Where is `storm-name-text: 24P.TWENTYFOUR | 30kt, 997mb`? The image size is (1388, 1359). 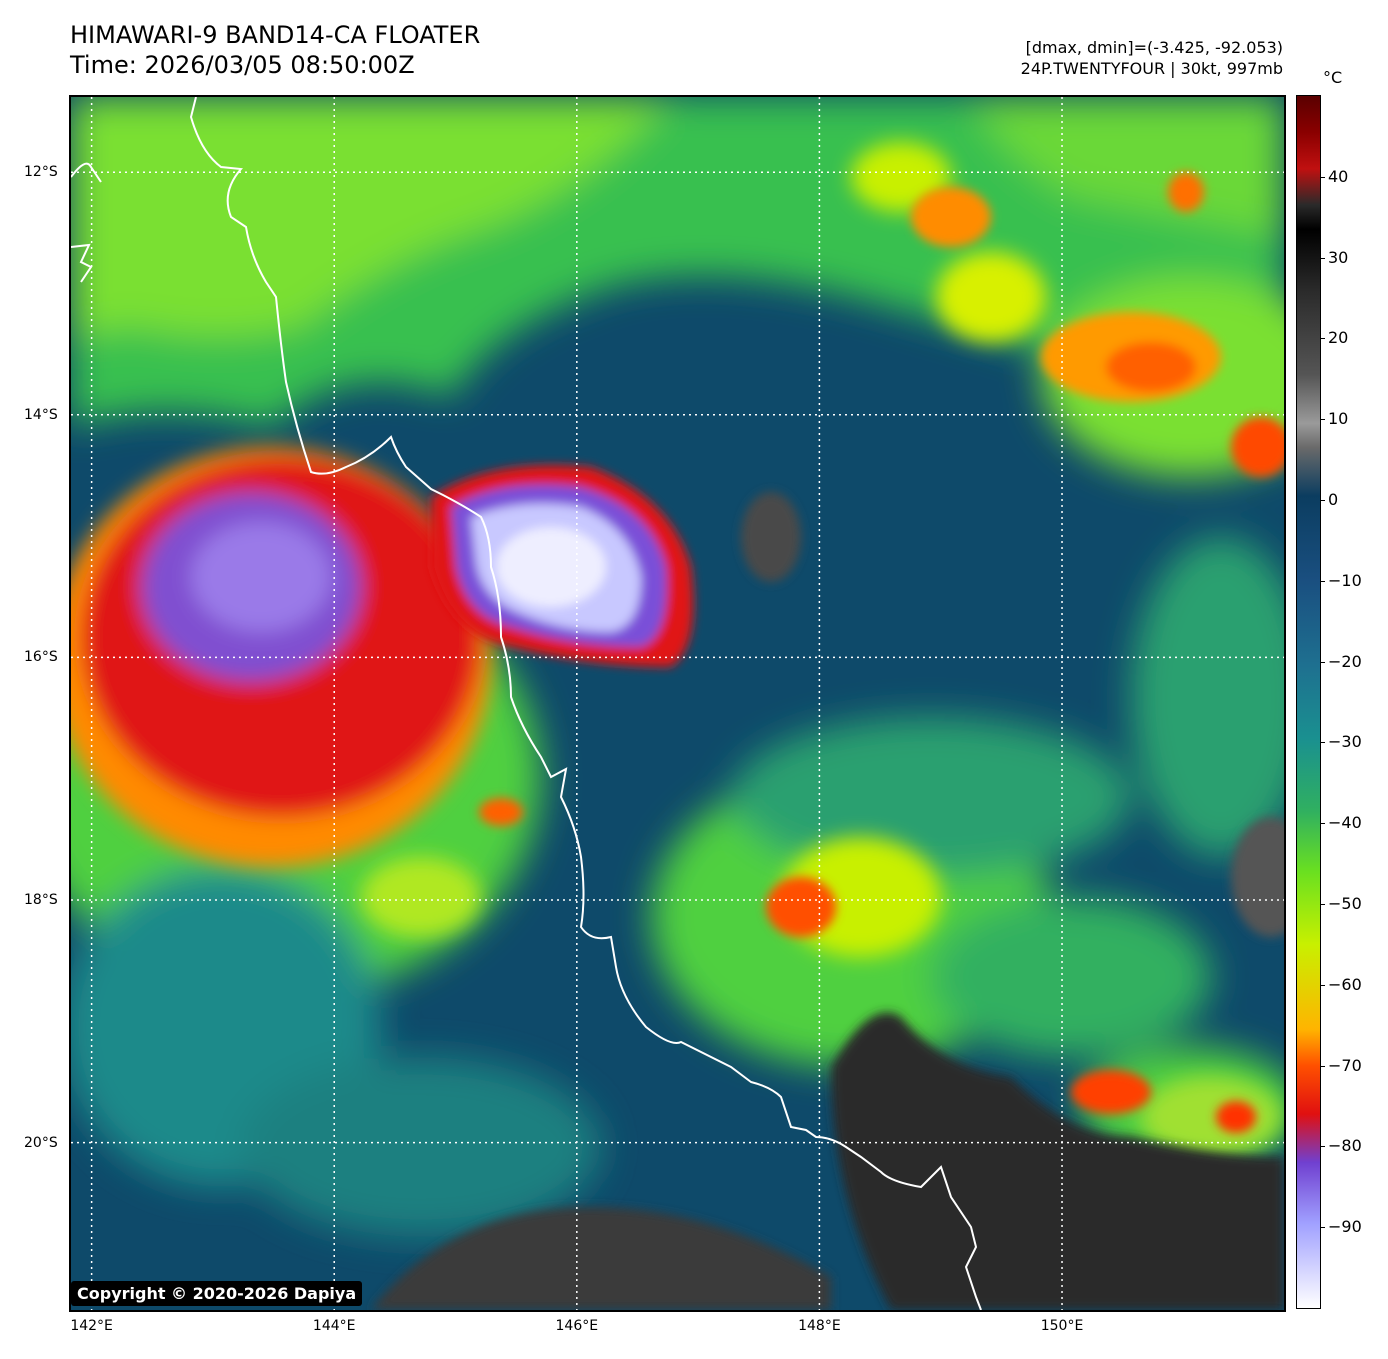
storm-name-text: 24P.TWENTYFOUR | 30kt, 997mb is located at coordinates (1151, 68).